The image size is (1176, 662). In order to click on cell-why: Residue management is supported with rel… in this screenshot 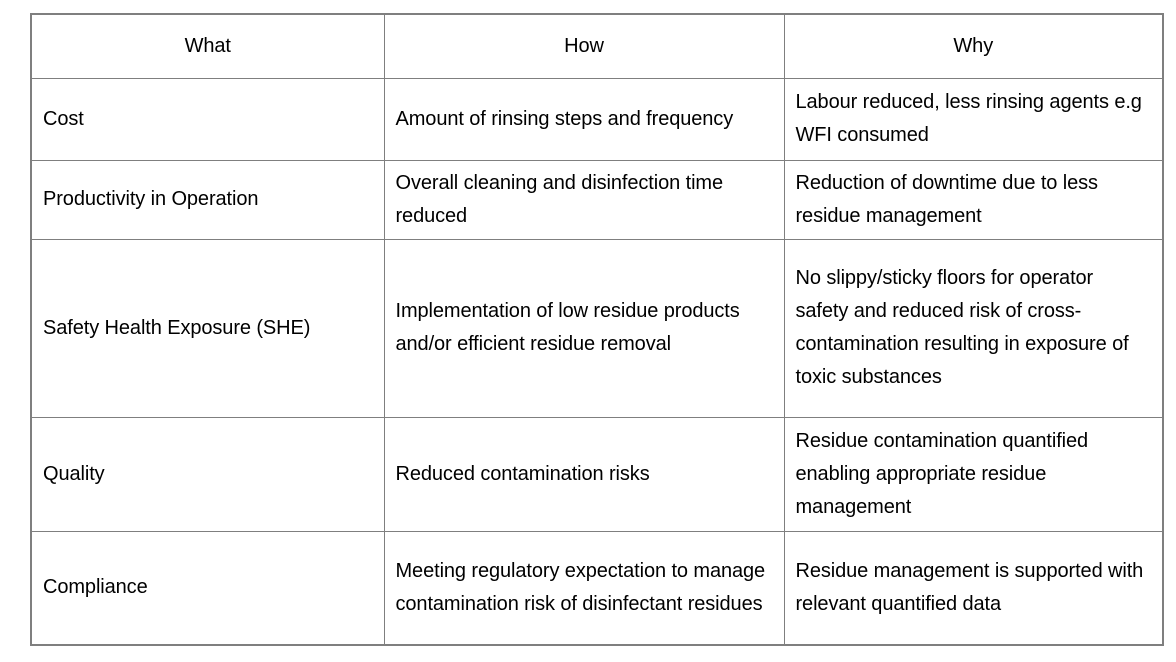, I will do `click(973, 588)`.